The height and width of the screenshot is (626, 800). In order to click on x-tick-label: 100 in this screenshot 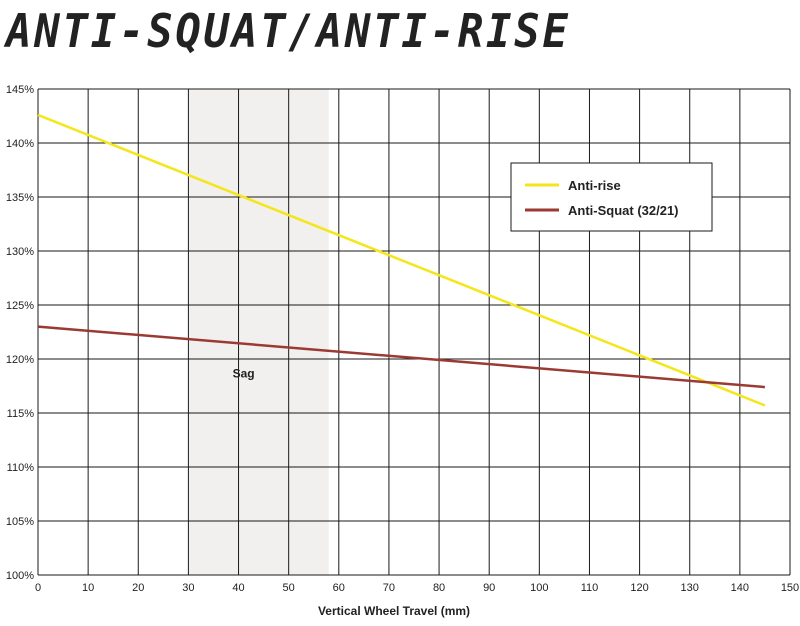, I will do `click(539, 588)`.